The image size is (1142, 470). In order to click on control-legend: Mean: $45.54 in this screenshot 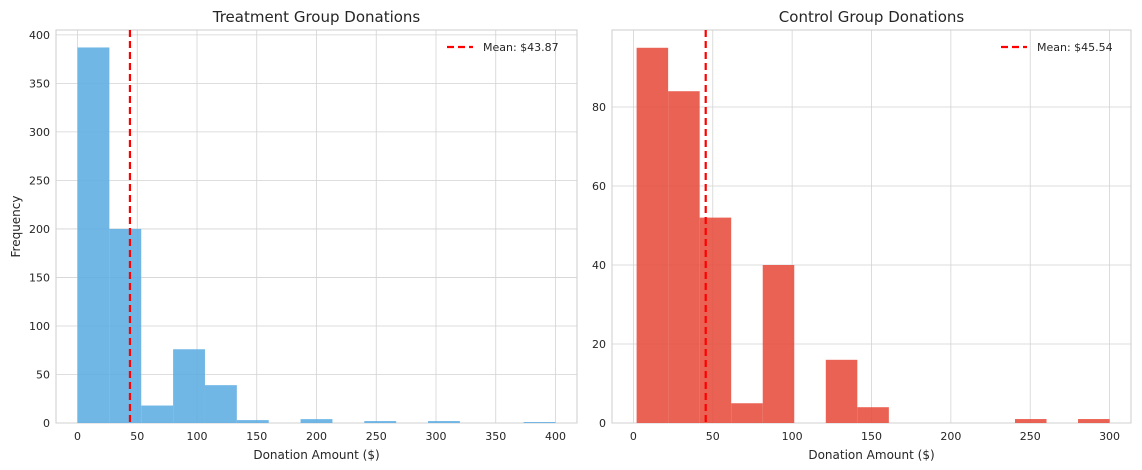, I will do `click(1057, 47)`.